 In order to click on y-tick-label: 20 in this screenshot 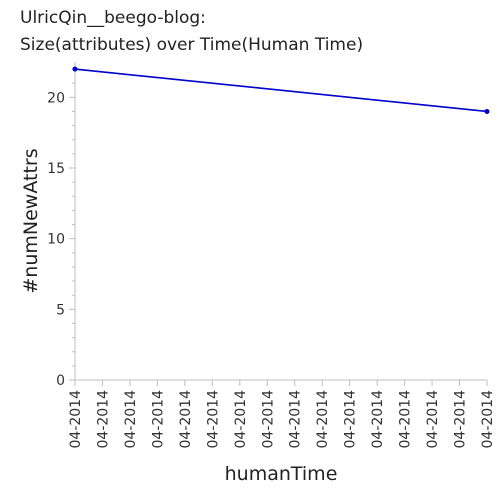, I will do `click(56, 98)`.